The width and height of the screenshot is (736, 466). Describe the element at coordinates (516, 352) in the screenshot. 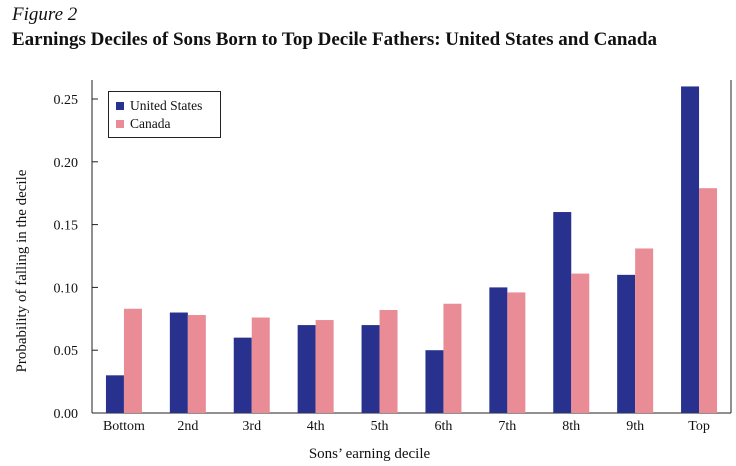

I see `bar-canada-7th` at that location.